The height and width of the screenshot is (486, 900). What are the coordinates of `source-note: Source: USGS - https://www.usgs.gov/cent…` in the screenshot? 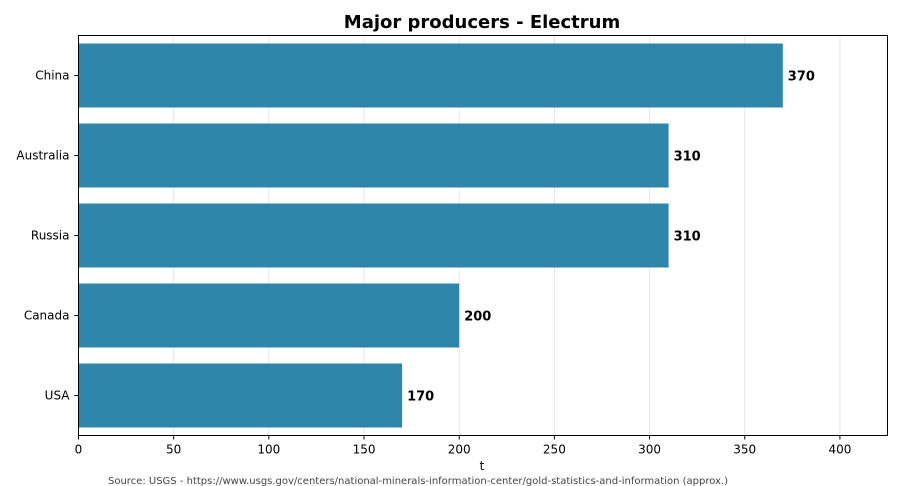 It's located at (418, 481).